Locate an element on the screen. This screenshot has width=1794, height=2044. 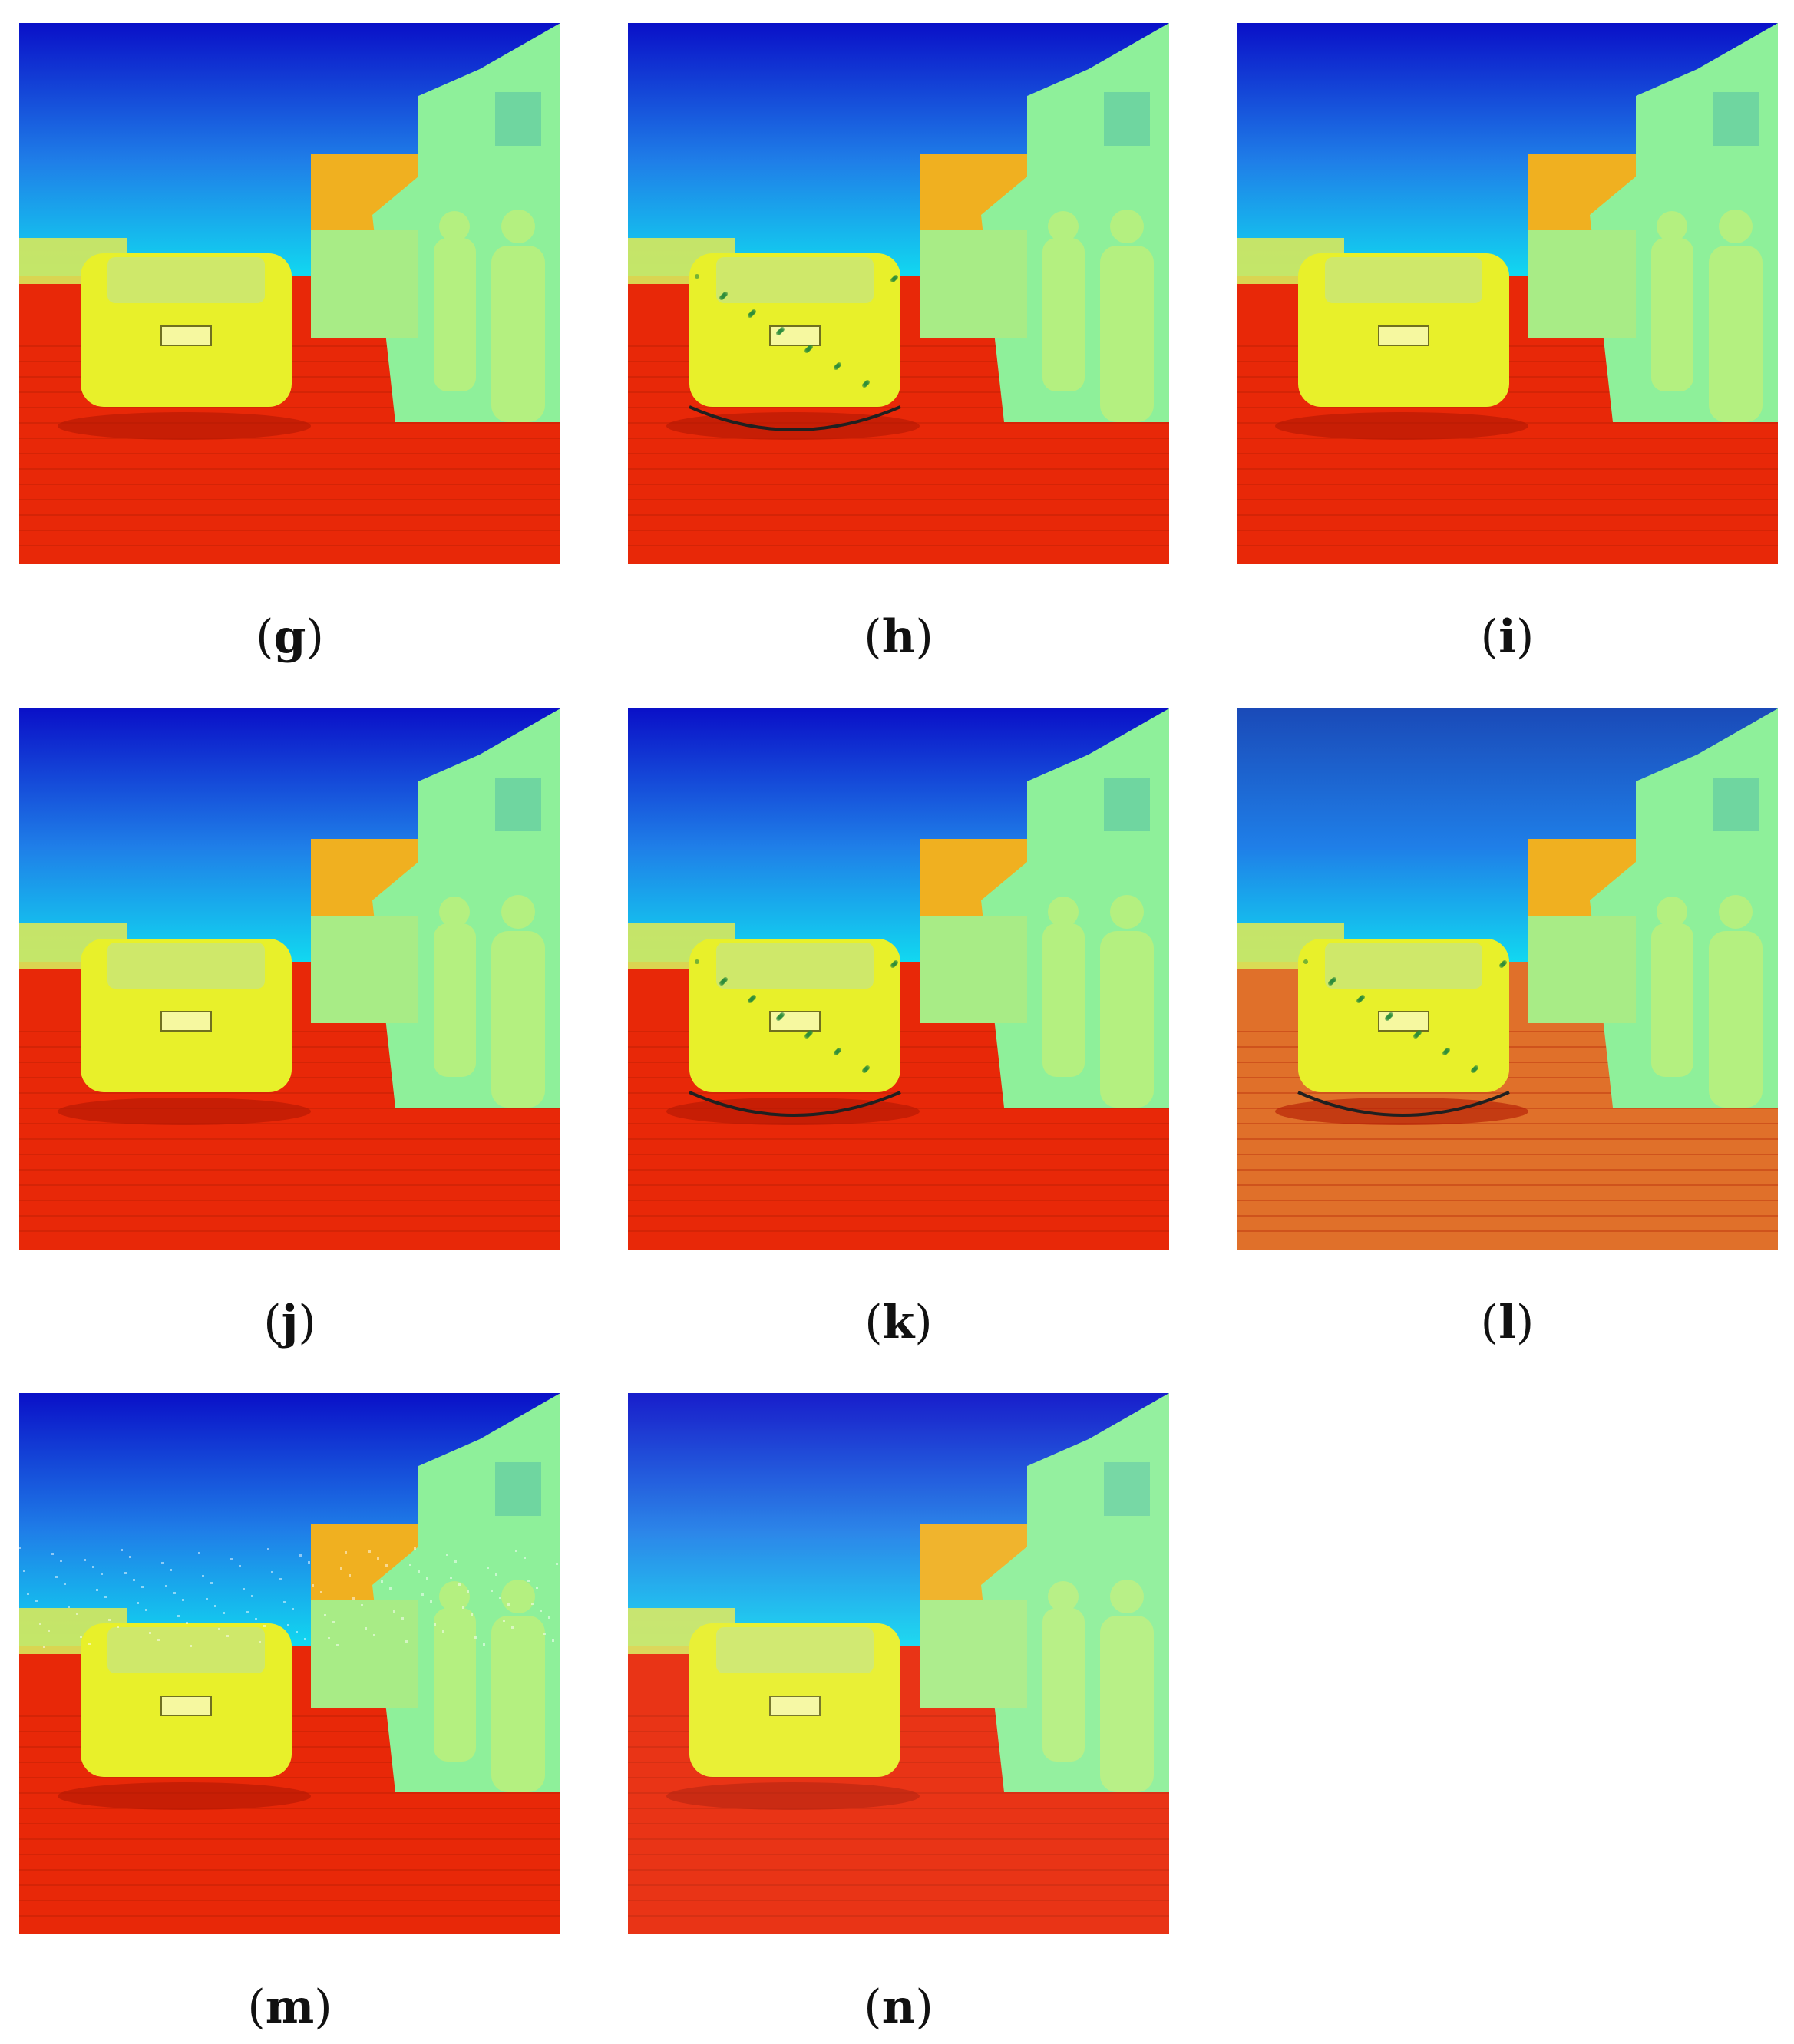
panel-l is located at coordinates (1507, 979).